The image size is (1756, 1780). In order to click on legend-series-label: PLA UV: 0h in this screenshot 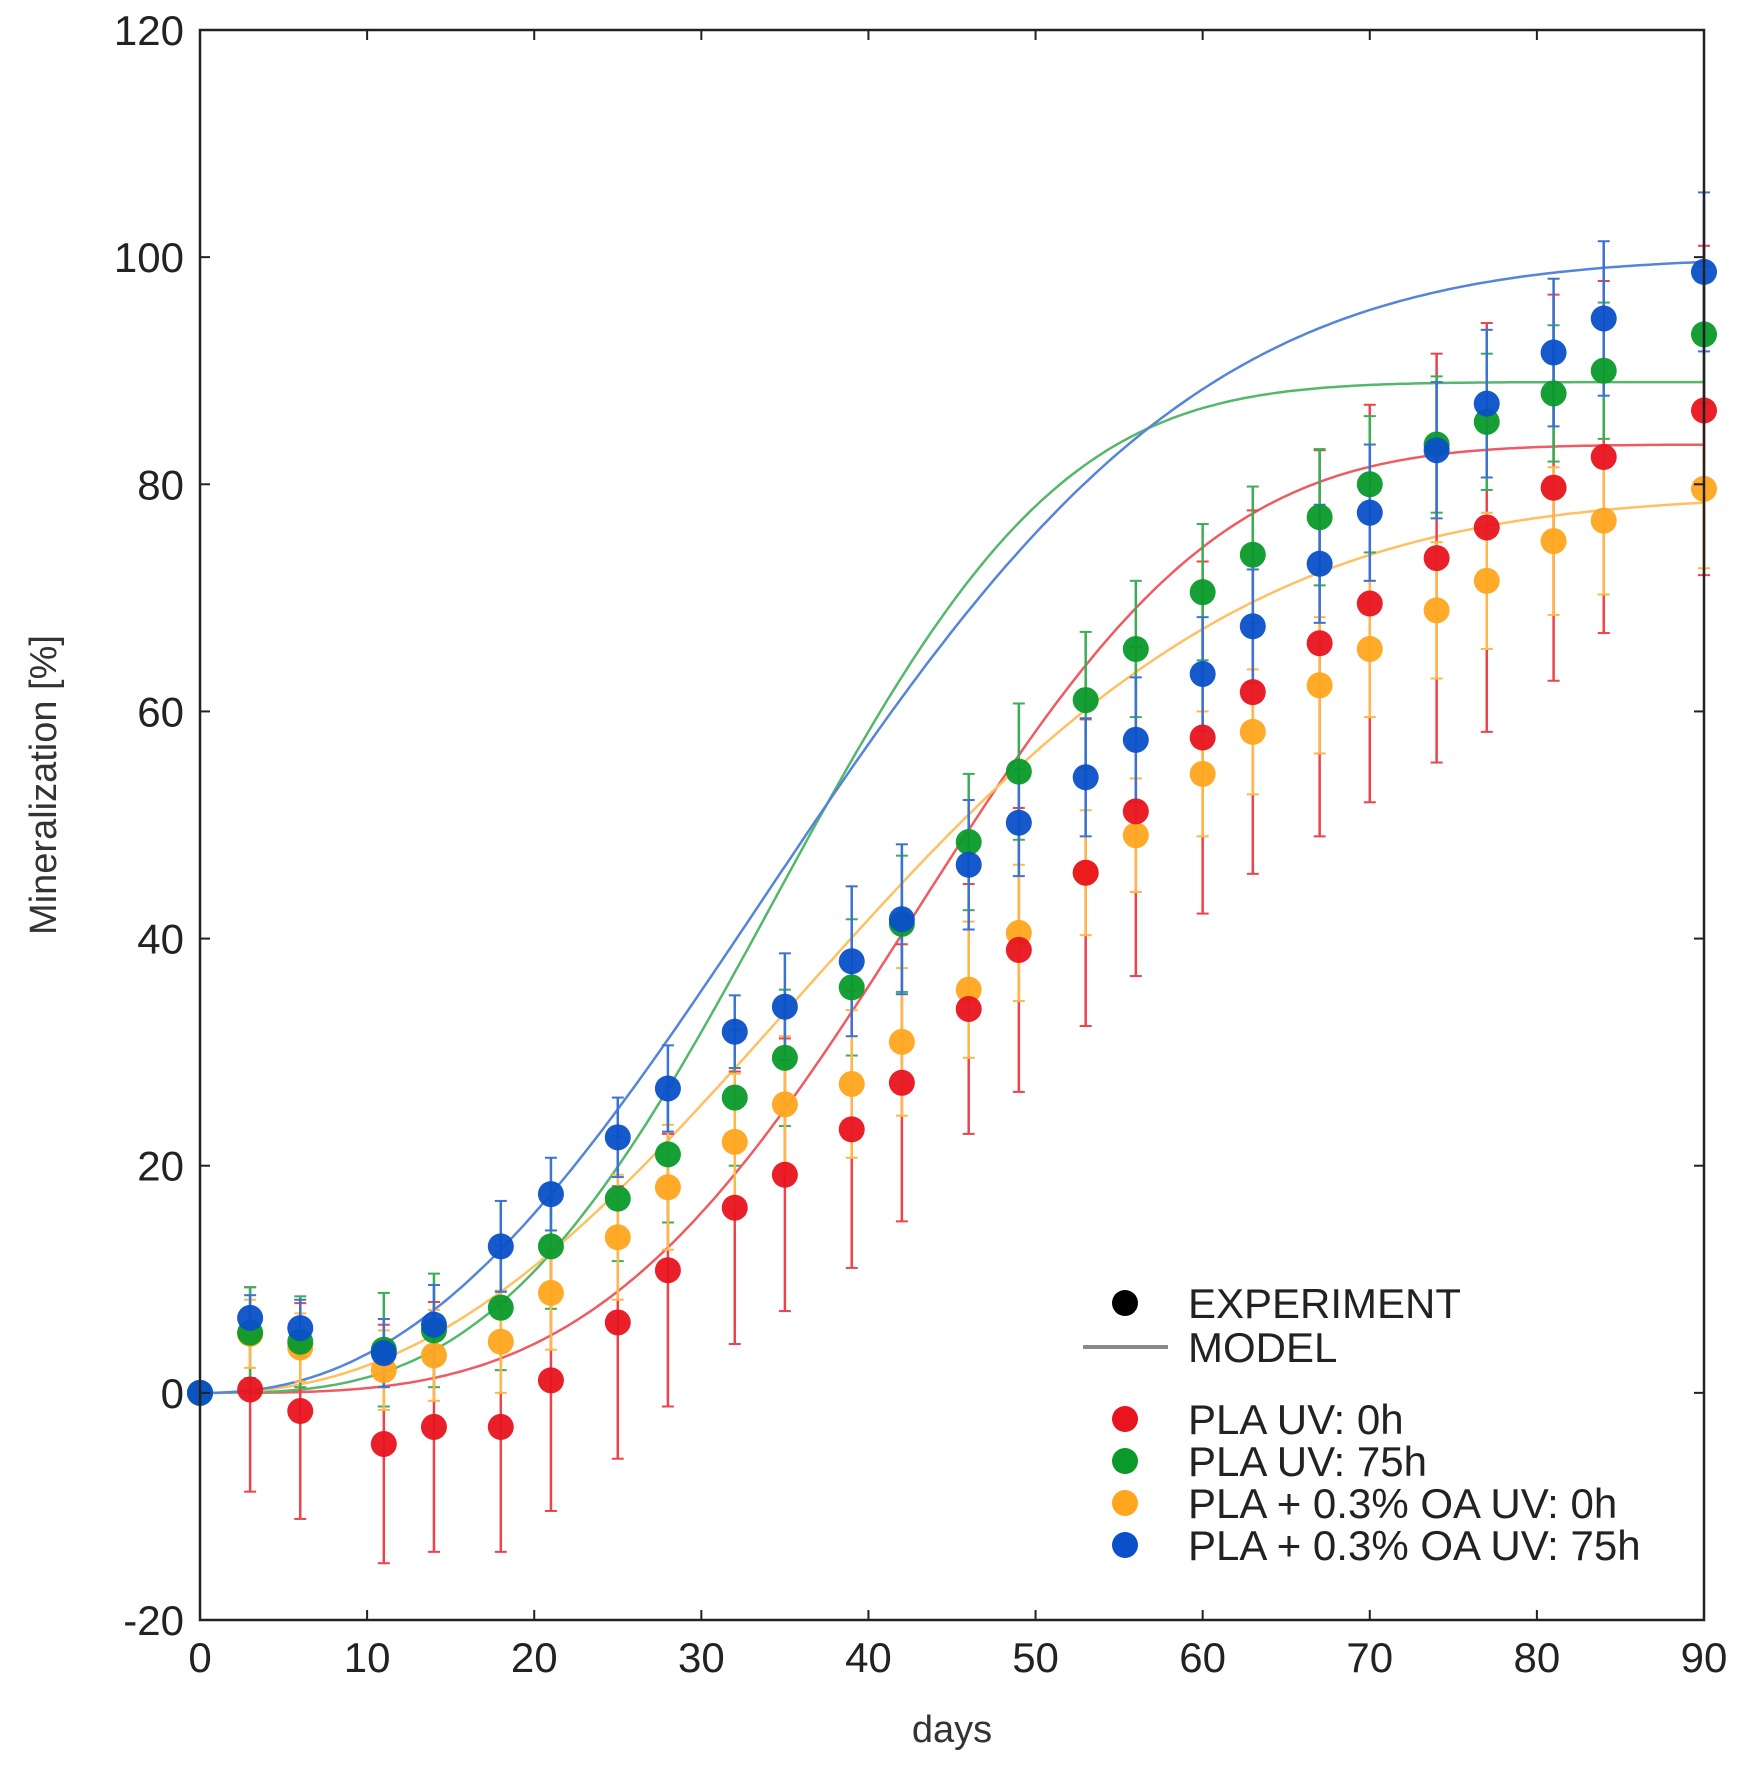, I will do `click(1296, 1419)`.